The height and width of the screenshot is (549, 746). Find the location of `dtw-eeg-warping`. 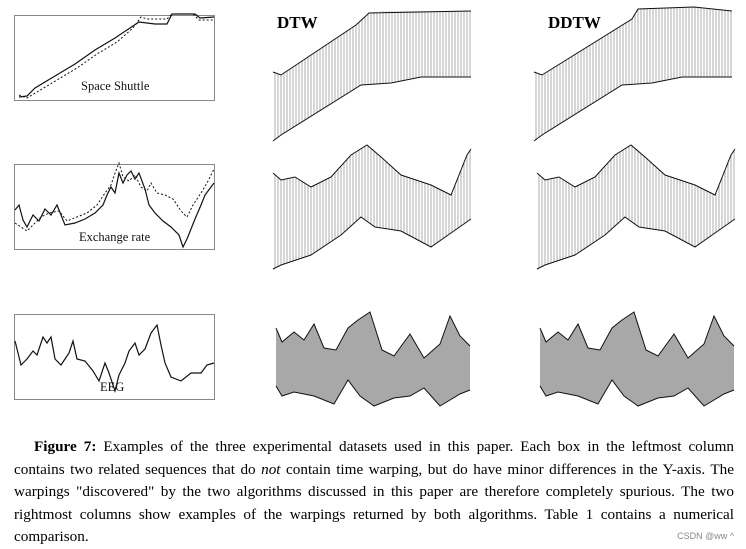

dtw-eeg-warping is located at coordinates (373, 359).